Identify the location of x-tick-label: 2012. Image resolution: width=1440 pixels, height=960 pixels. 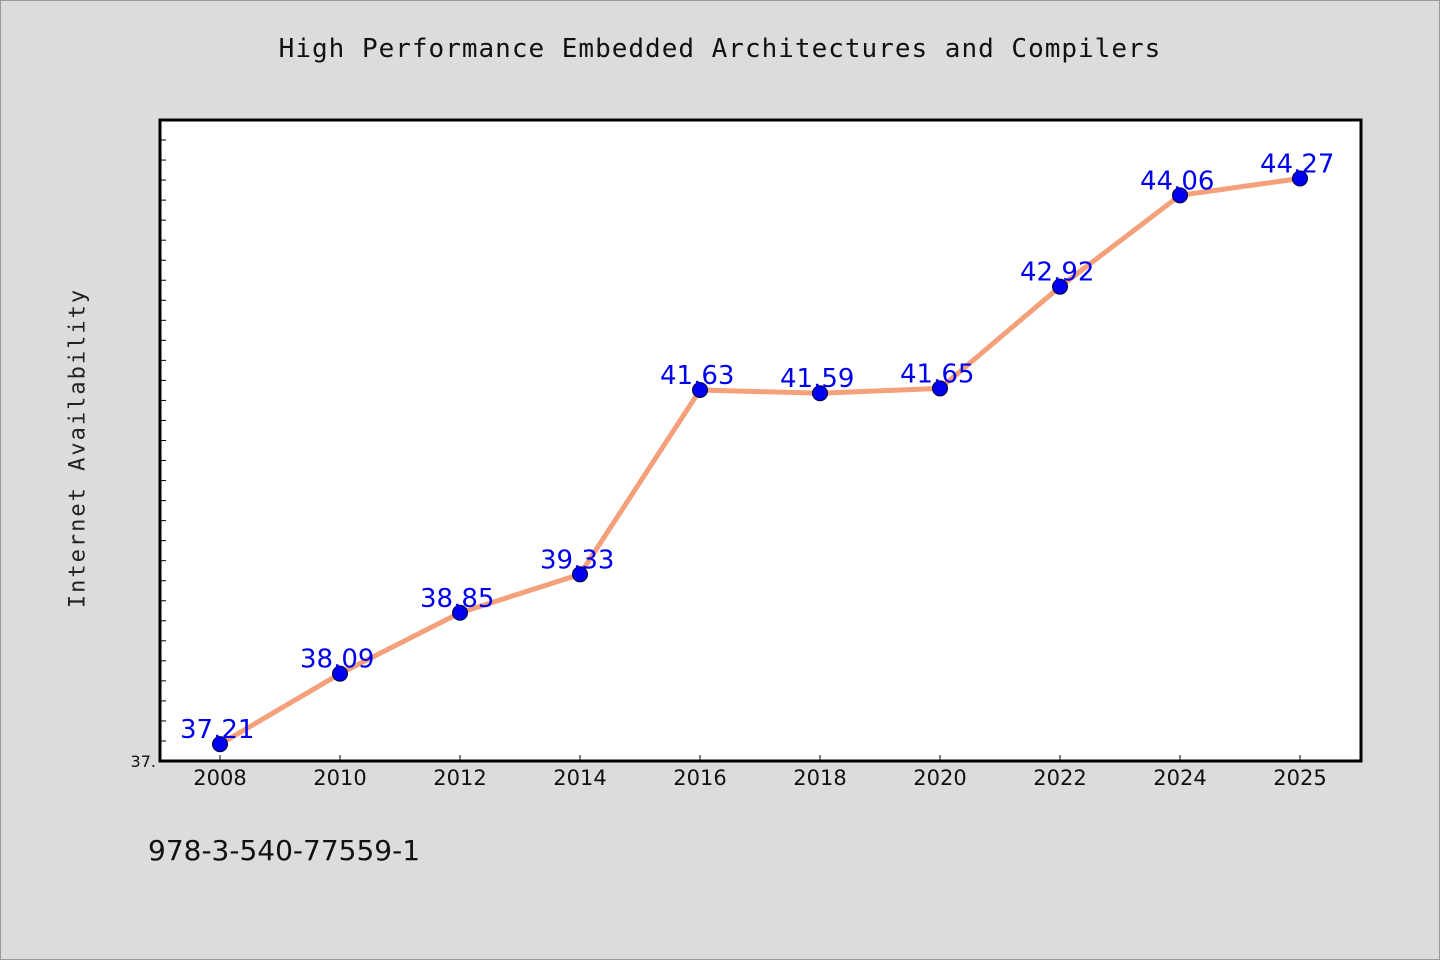
(459, 778).